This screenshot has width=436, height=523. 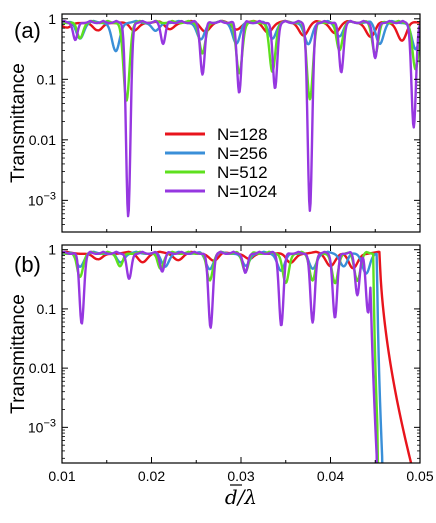 What do you see at coordinates (27, 264) in the screenshot?
I see `panel-b-label: (b)` at bounding box center [27, 264].